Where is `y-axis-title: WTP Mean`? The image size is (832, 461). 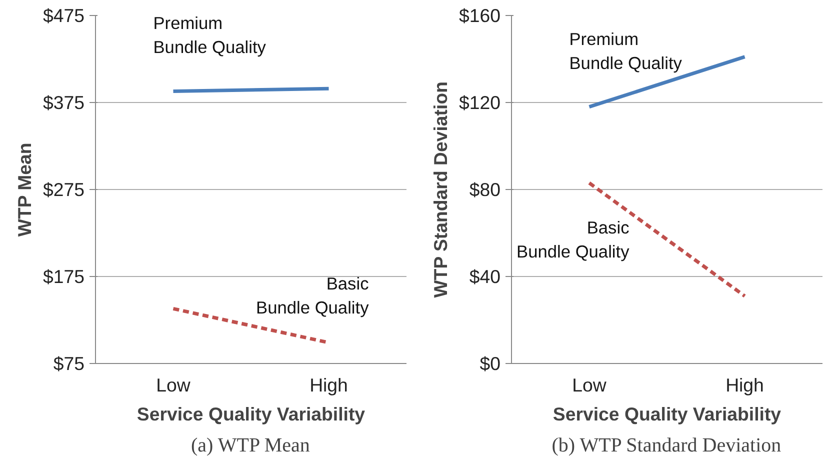
y-axis-title: WTP Mean is located at coordinates (24, 189).